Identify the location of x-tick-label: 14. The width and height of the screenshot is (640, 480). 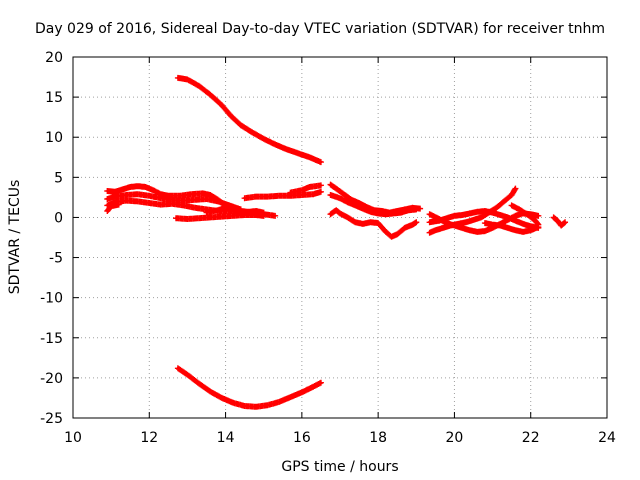
(226, 438).